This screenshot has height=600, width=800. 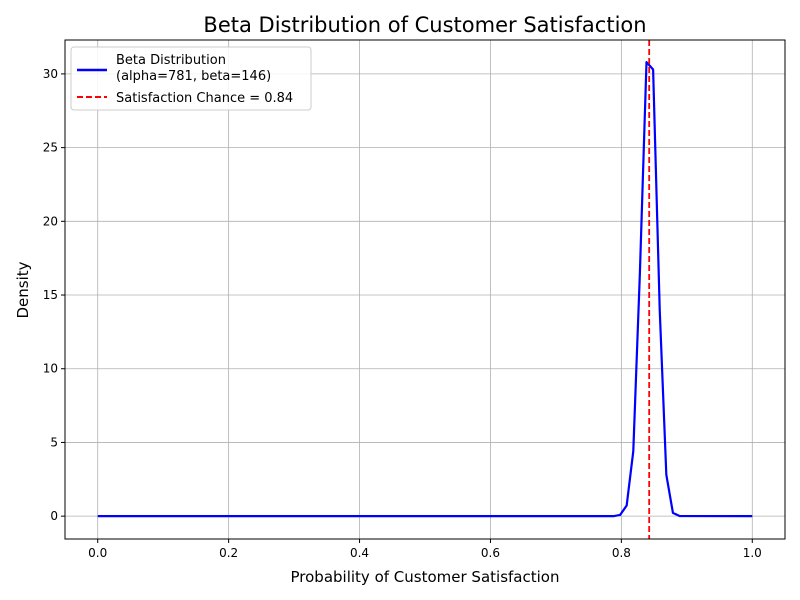 I want to click on x-tick-label: 0.8, so click(x=621, y=553).